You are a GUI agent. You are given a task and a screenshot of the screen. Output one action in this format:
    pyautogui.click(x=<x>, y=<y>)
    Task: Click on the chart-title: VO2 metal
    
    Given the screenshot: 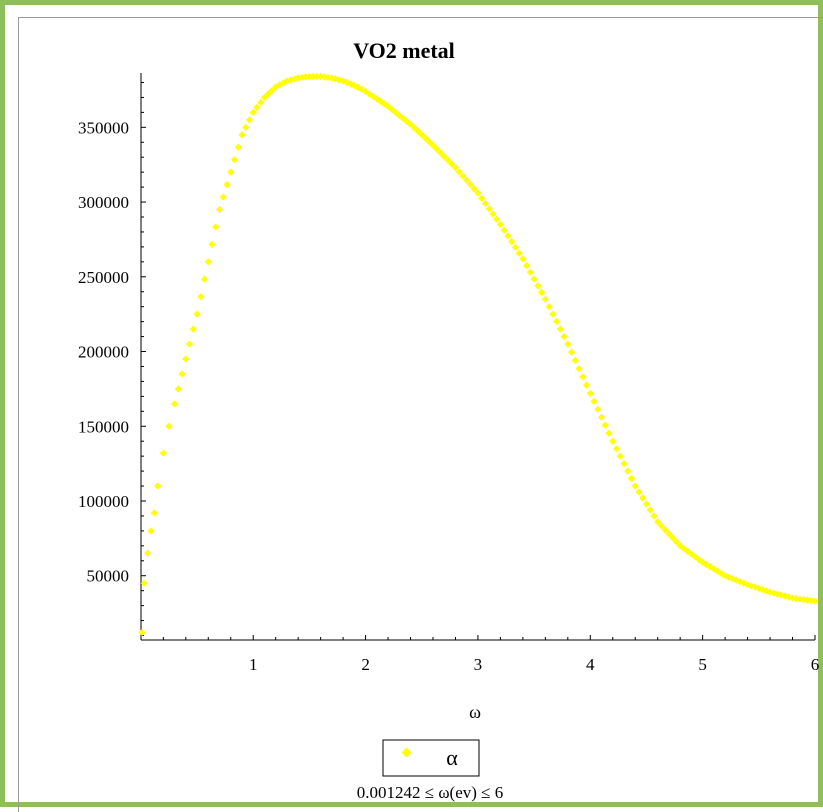 What is the action you would take?
    pyautogui.click(x=404, y=50)
    